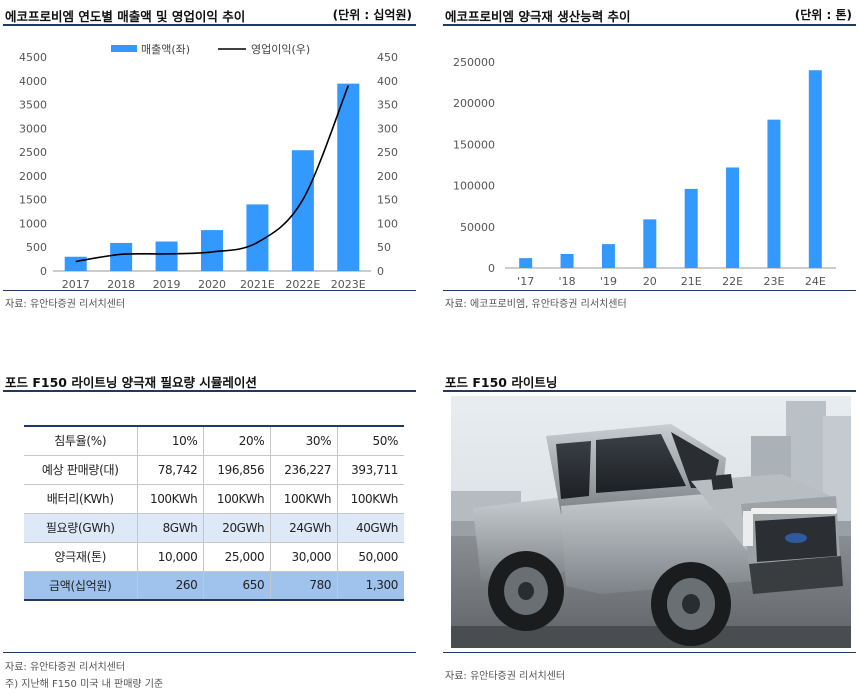 The width and height of the screenshot is (859, 695). Describe the element at coordinates (370, 528) in the screenshot. I see `table-cell: 40GWh` at that location.